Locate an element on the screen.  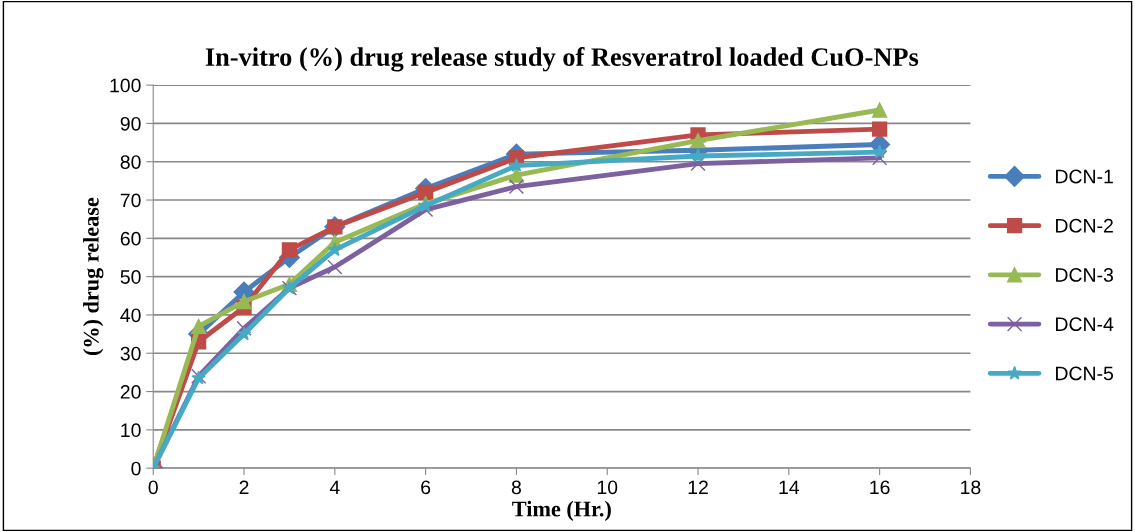
y-tick-label: 0 is located at coordinates (136, 468).